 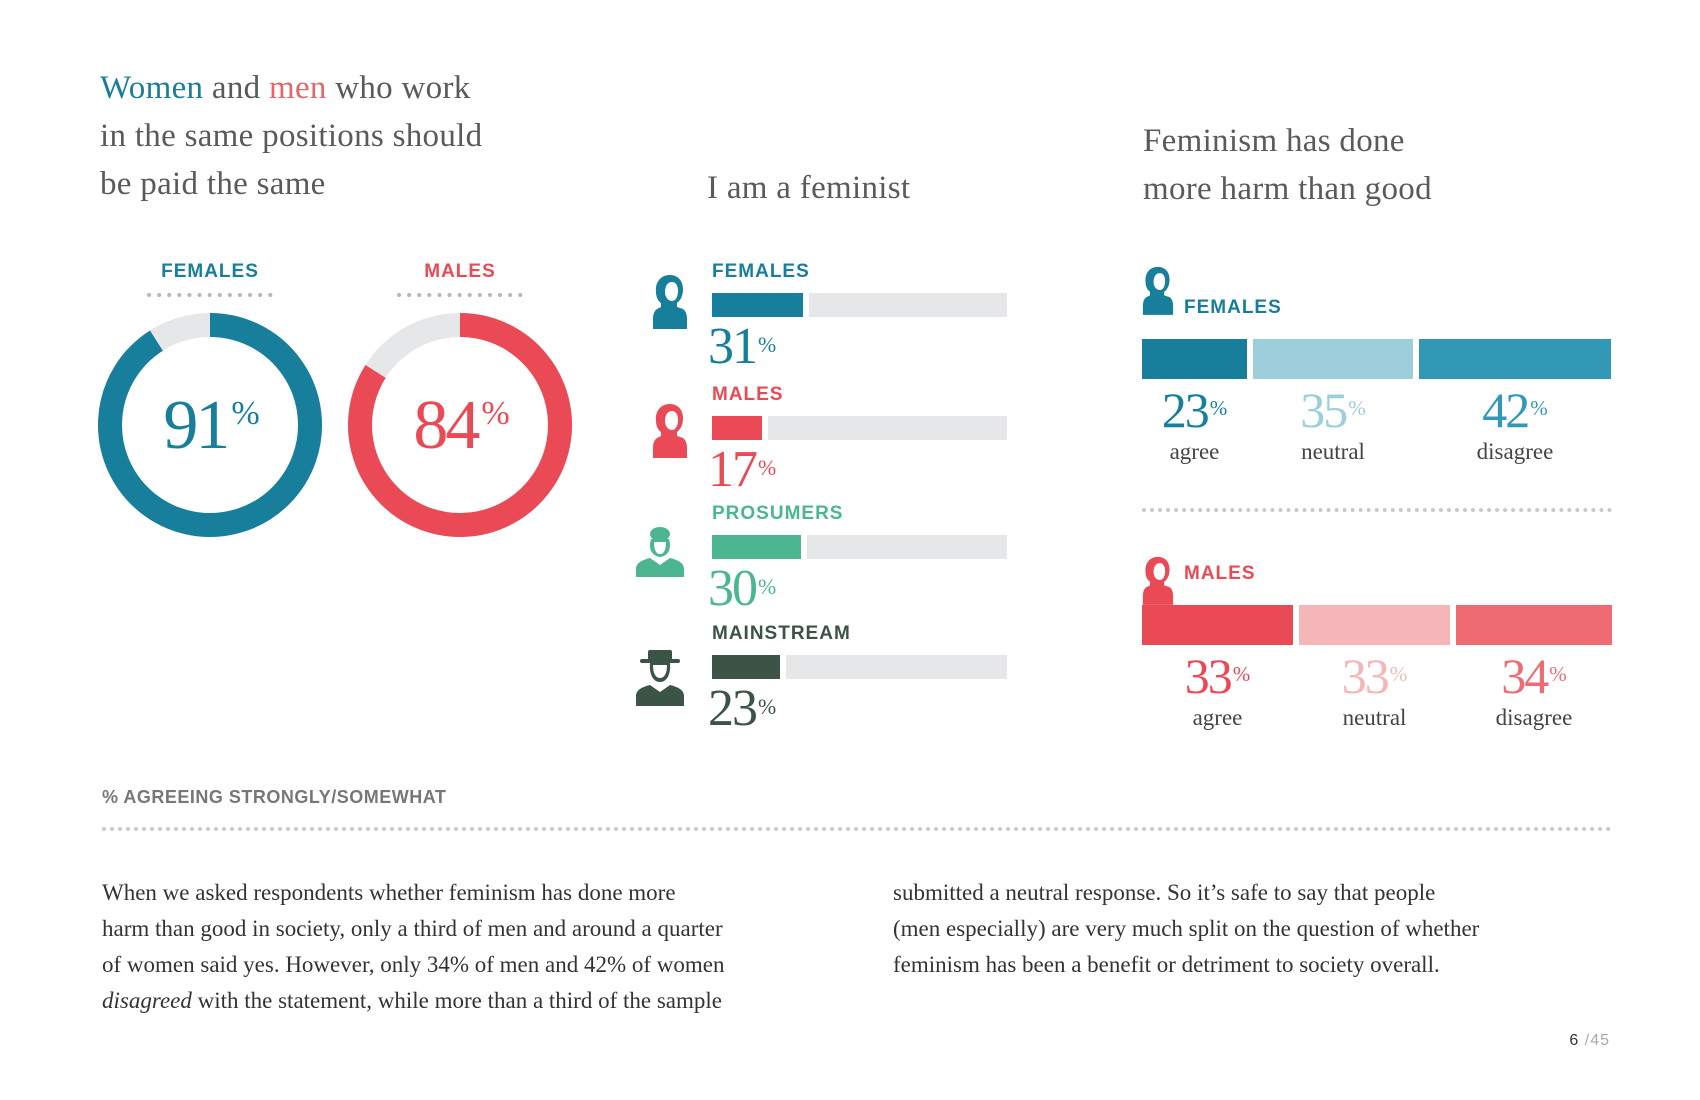 What do you see at coordinates (1287, 165) in the screenshot?
I see `harm-title: Feminism has done more harm than good` at bounding box center [1287, 165].